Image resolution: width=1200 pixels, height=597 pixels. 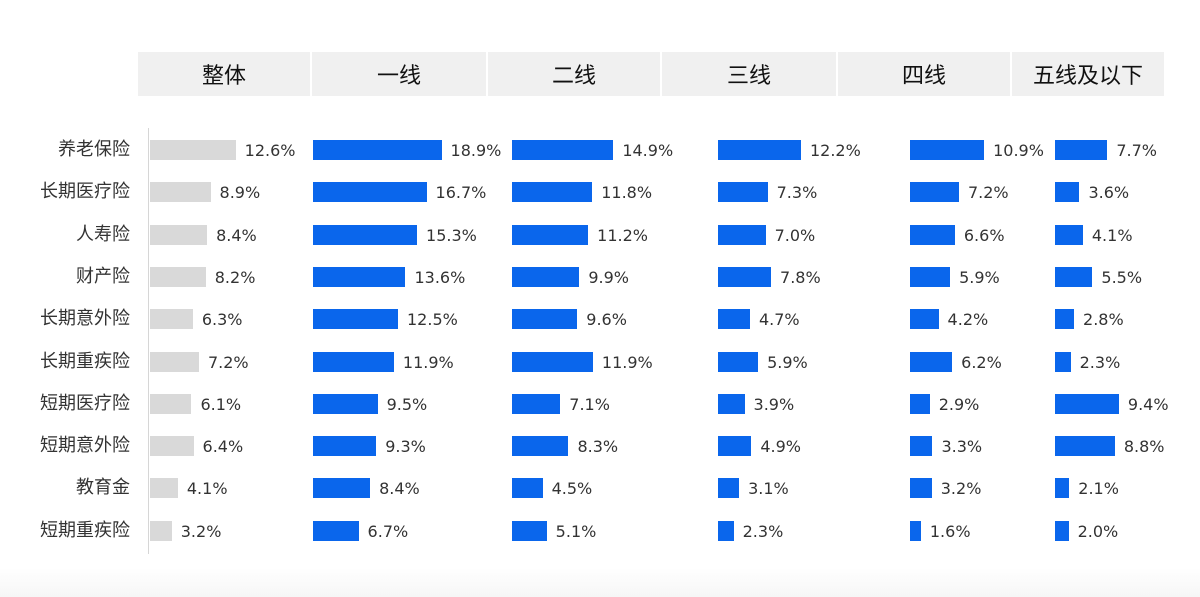 What do you see at coordinates (476, 150) in the screenshot?
I see `data-label-1-0: 18.9%` at bounding box center [476, 150].